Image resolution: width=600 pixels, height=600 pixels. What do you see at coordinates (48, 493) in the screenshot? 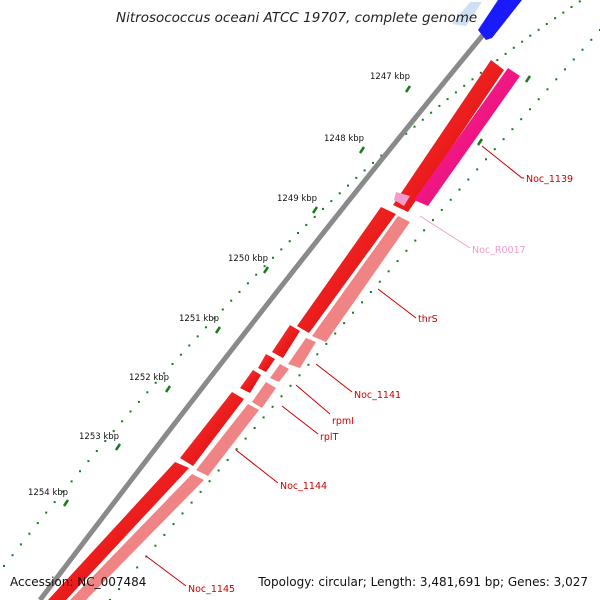
I see `tick-label: 1254 kbp` at bounding box center [48, 493].